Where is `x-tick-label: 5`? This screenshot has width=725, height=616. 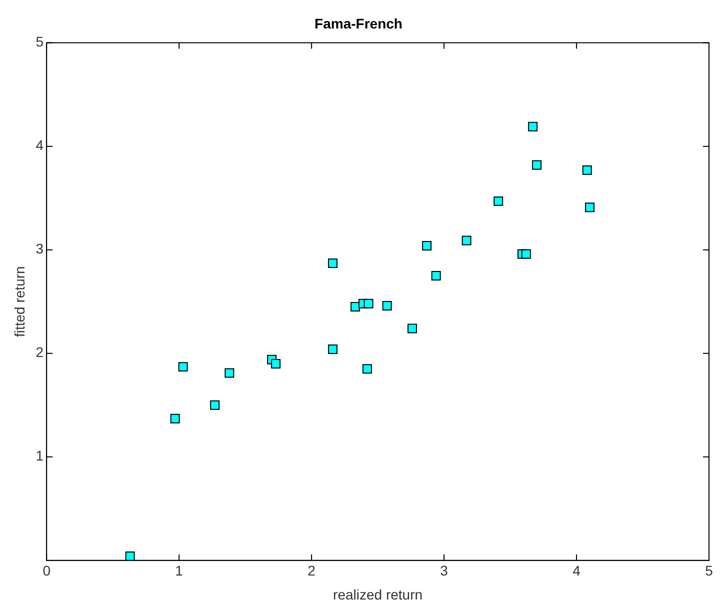 x-tick-label: 5 is located at coordinates (709, 570).